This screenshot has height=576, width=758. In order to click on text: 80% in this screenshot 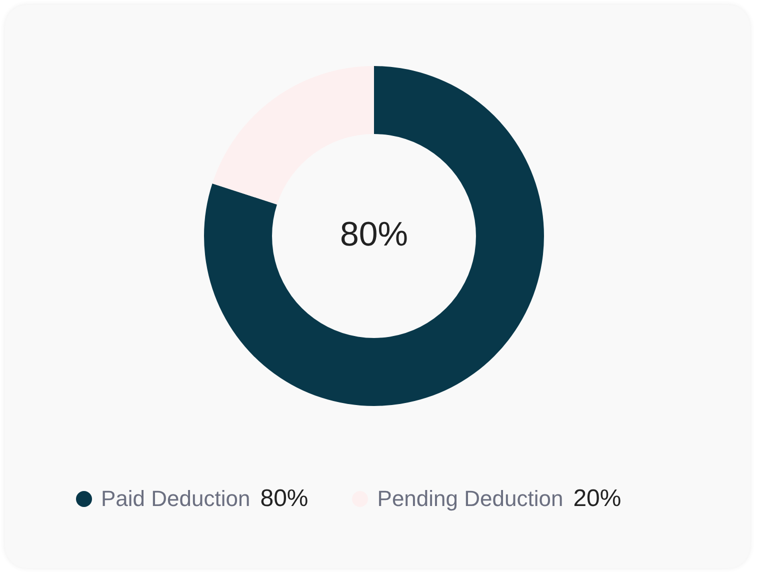, I will do `click(374, 234)`.